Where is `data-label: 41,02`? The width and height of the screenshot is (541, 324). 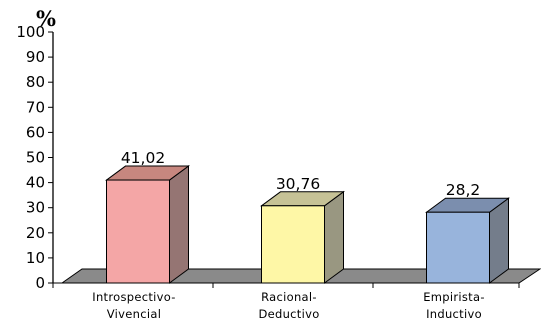
data-label: 41,02 is located at coordinates (143, 158).